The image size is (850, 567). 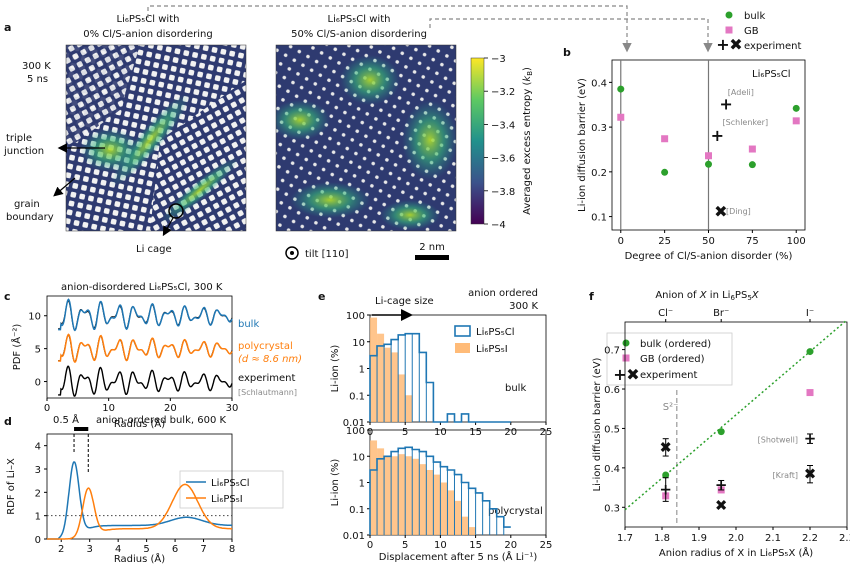 What do you see at coordinates (612, 469) in the screenshot?
I see `y-tick-label: 0.4` at bounding box center [612, 469].